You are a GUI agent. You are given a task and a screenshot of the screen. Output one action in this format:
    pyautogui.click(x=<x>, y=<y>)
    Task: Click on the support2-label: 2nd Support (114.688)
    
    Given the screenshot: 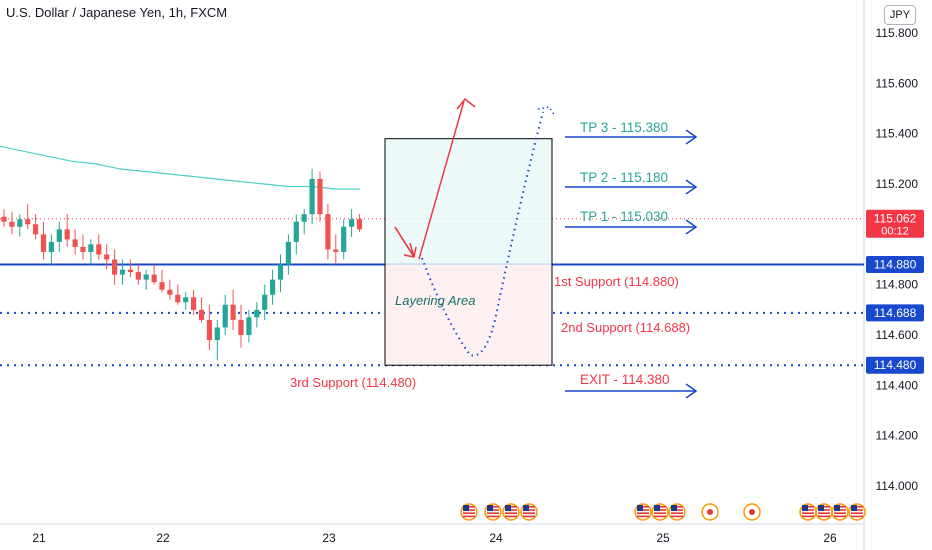 What is the action you would take?
    pyautogui.click(x=625, y=327)
    